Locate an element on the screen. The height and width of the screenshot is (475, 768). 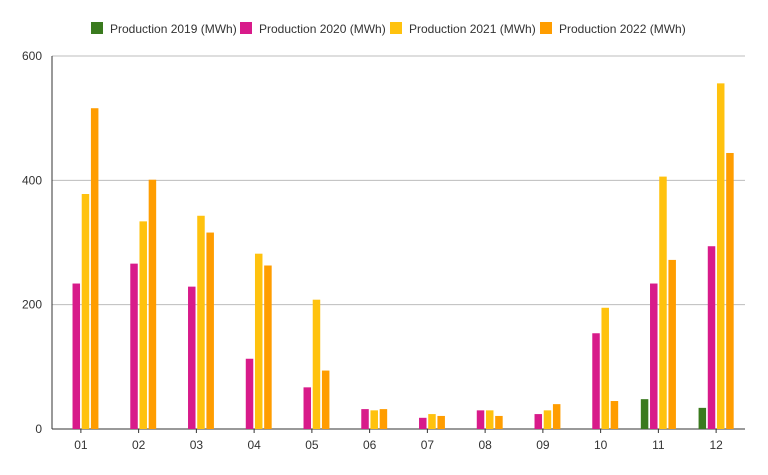
y-tick-label: 400 is located at coordinates (32, 180).